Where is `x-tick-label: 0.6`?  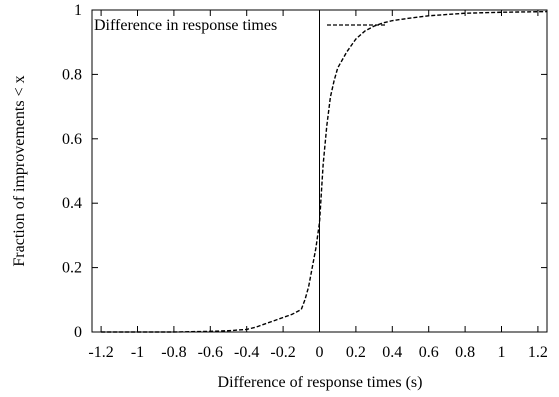 x-tick-label: 0.6 is located at coordinates (429, 352).